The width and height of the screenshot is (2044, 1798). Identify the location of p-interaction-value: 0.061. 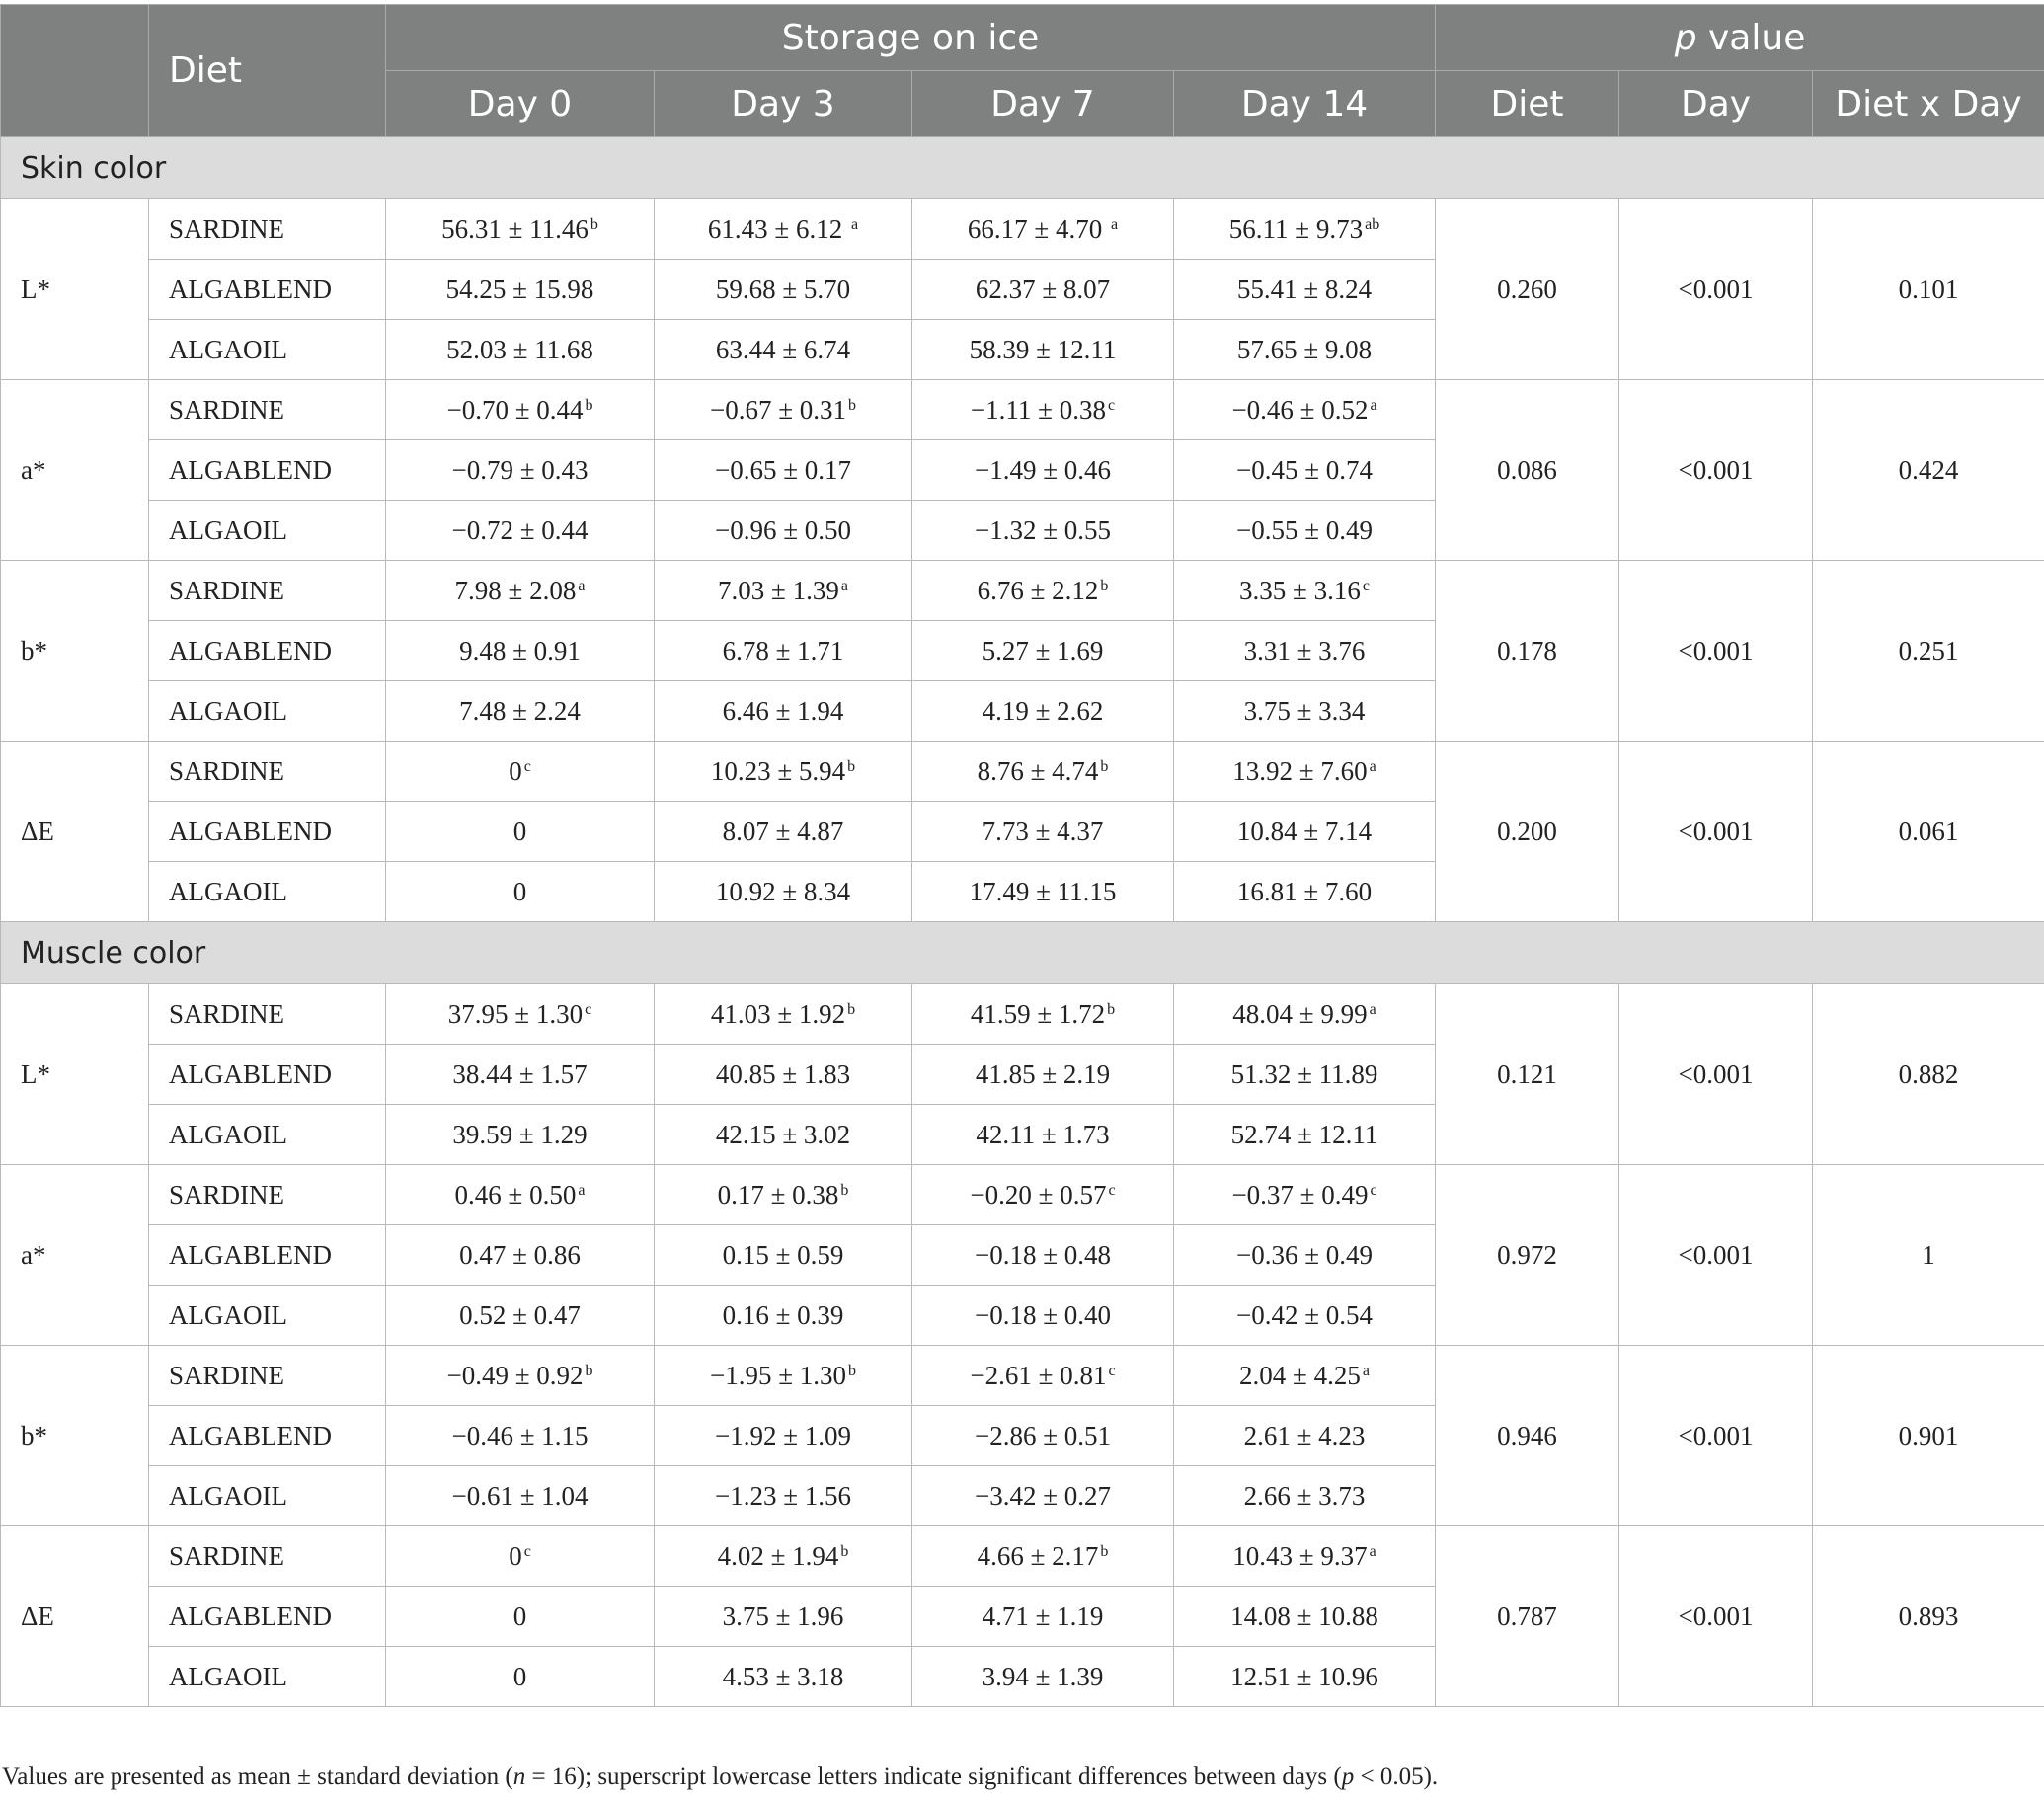
(1928, 831).